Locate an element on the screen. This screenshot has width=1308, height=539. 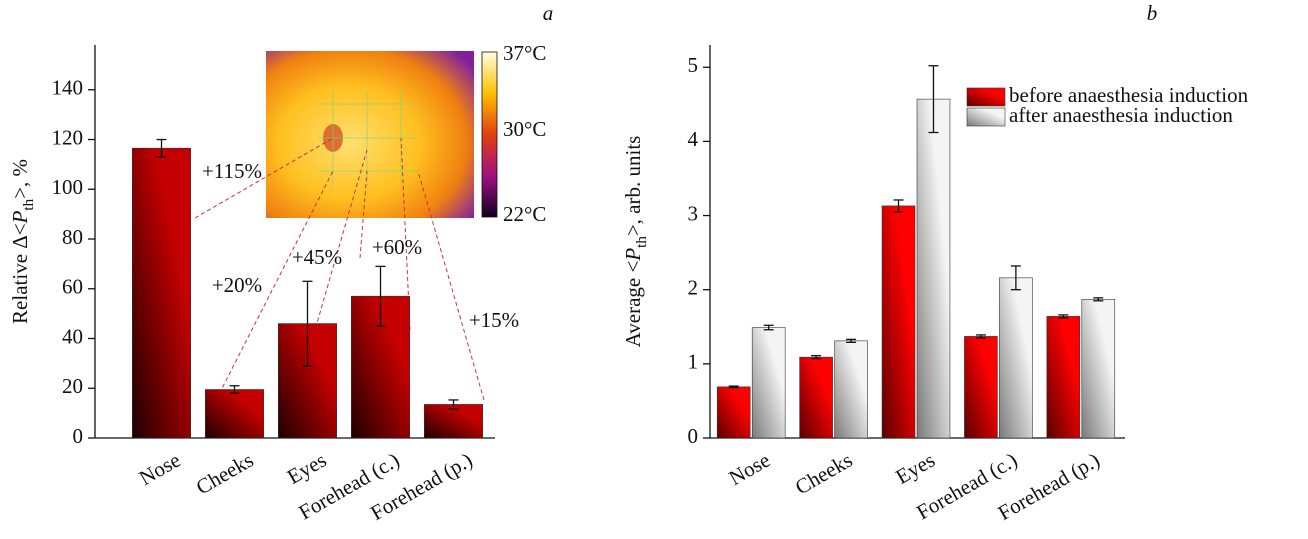
y-axis-label: Relative Δ<Pth>, % is located at coordinates (23, 241).